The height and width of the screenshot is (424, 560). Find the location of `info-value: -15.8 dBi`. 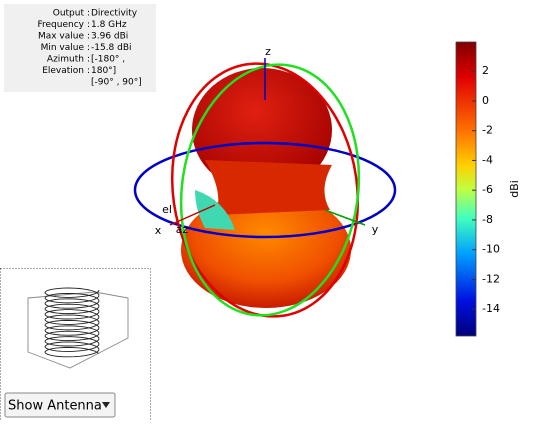

info-value: -15.8 dBi is located at coordinates (111, 48).